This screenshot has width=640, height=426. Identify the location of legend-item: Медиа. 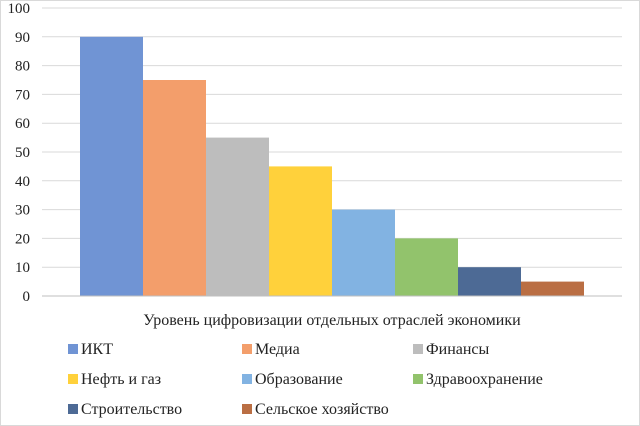
(271, 349).